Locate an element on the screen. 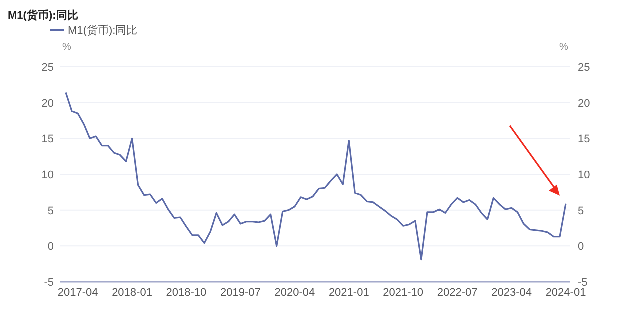 Image resolution: width=635 pixels, height=334 pixels. y-tick-label: 10 is located at coordinates (48, 176).